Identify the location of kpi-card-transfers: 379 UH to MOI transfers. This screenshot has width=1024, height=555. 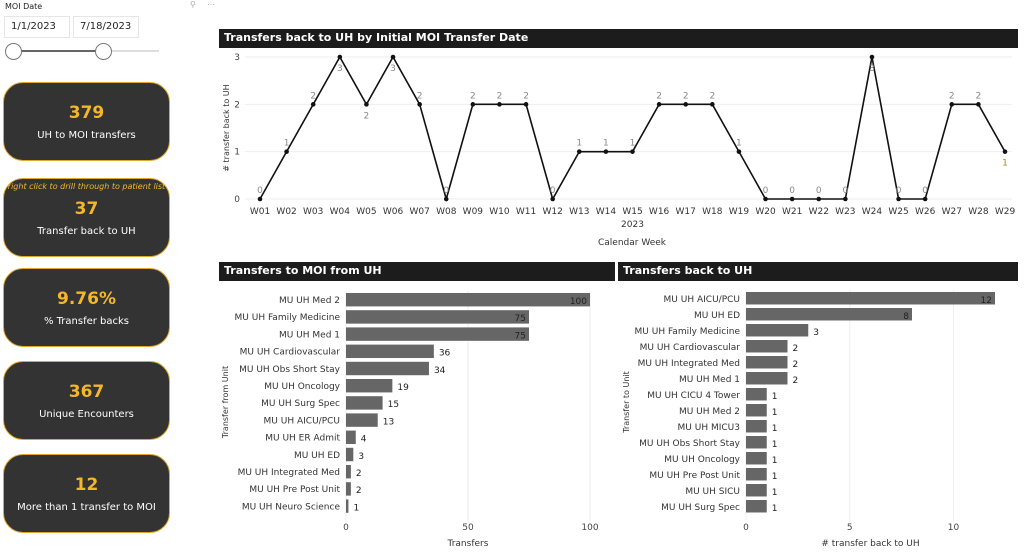
(86, 121).